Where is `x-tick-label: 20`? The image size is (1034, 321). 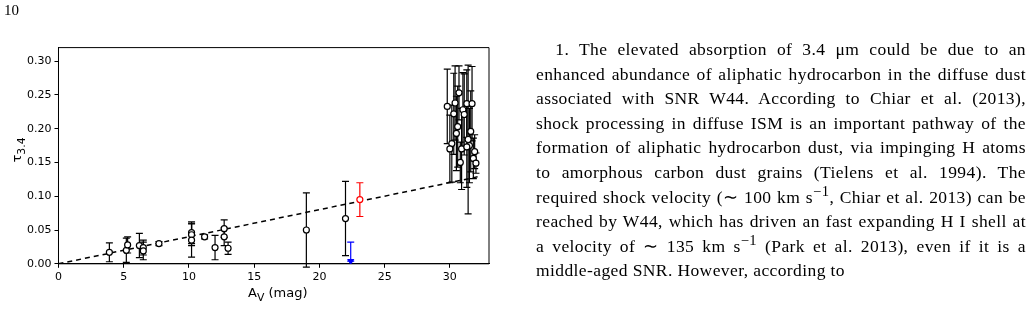
x-tick-label: 20 is located at coordinates (319, 277).